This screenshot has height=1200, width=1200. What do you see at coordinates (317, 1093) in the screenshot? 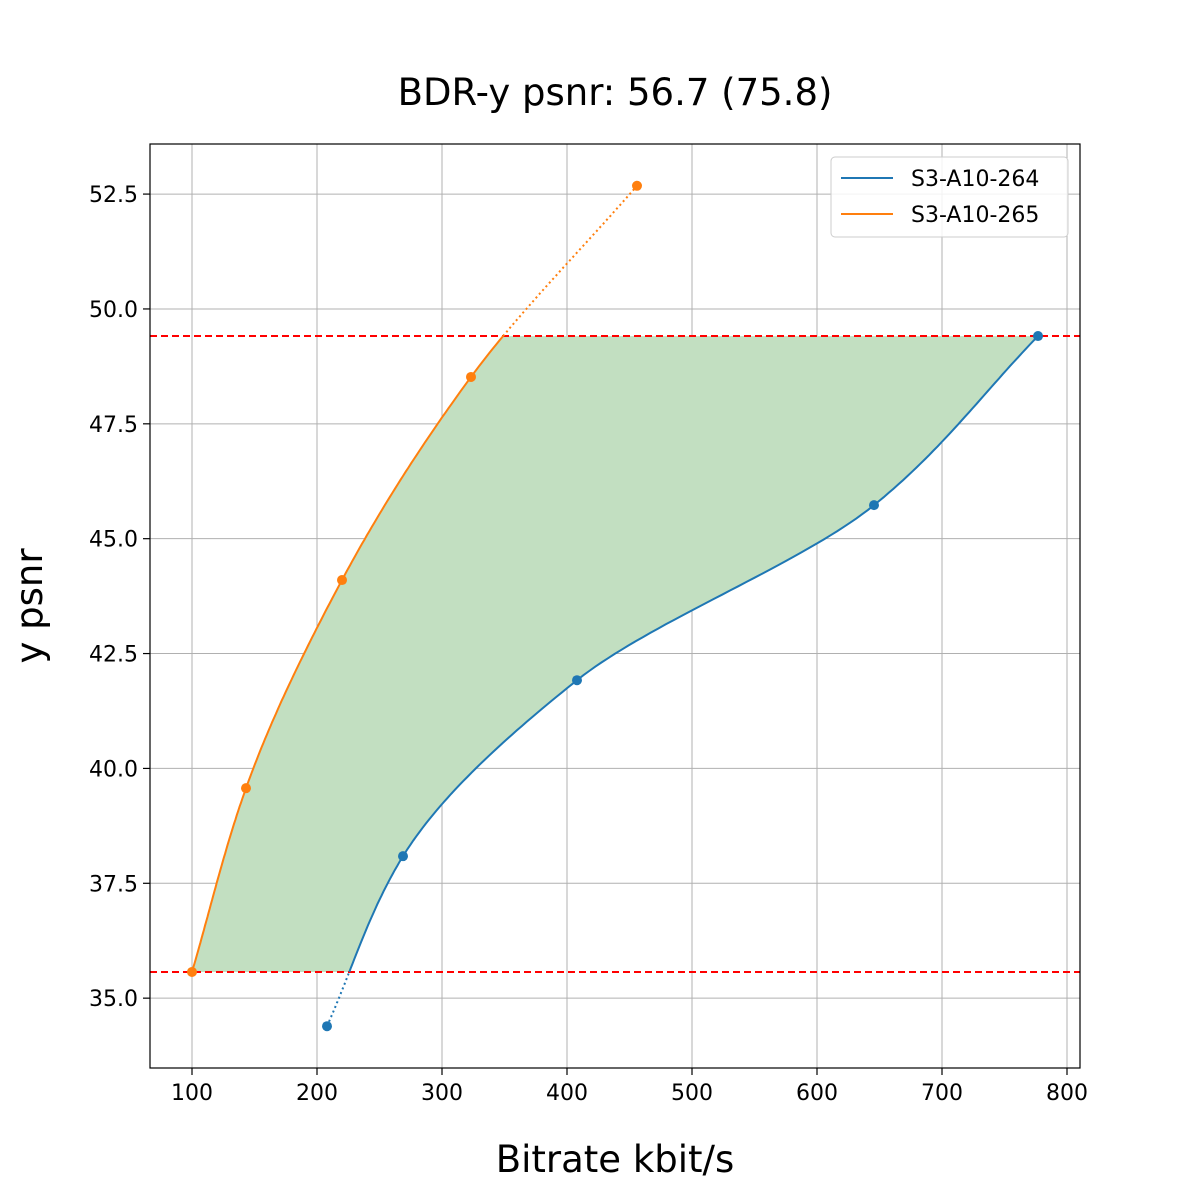
I see `x-tick-label: 200` at bounding box center [317, 1093].